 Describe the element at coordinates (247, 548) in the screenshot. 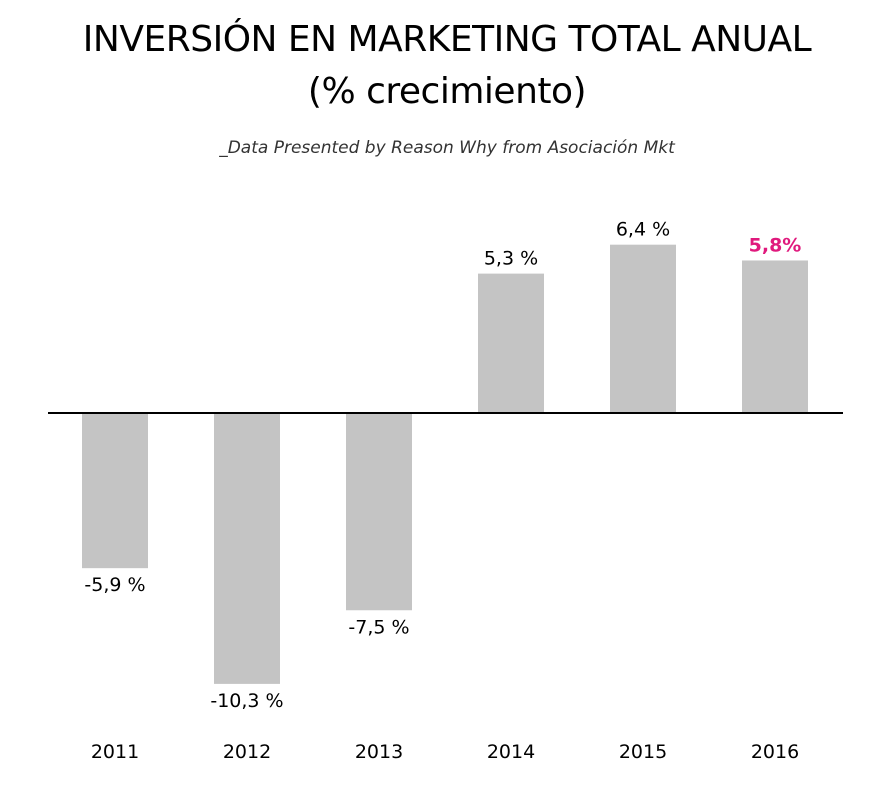

I see `bar-2012` at that location.